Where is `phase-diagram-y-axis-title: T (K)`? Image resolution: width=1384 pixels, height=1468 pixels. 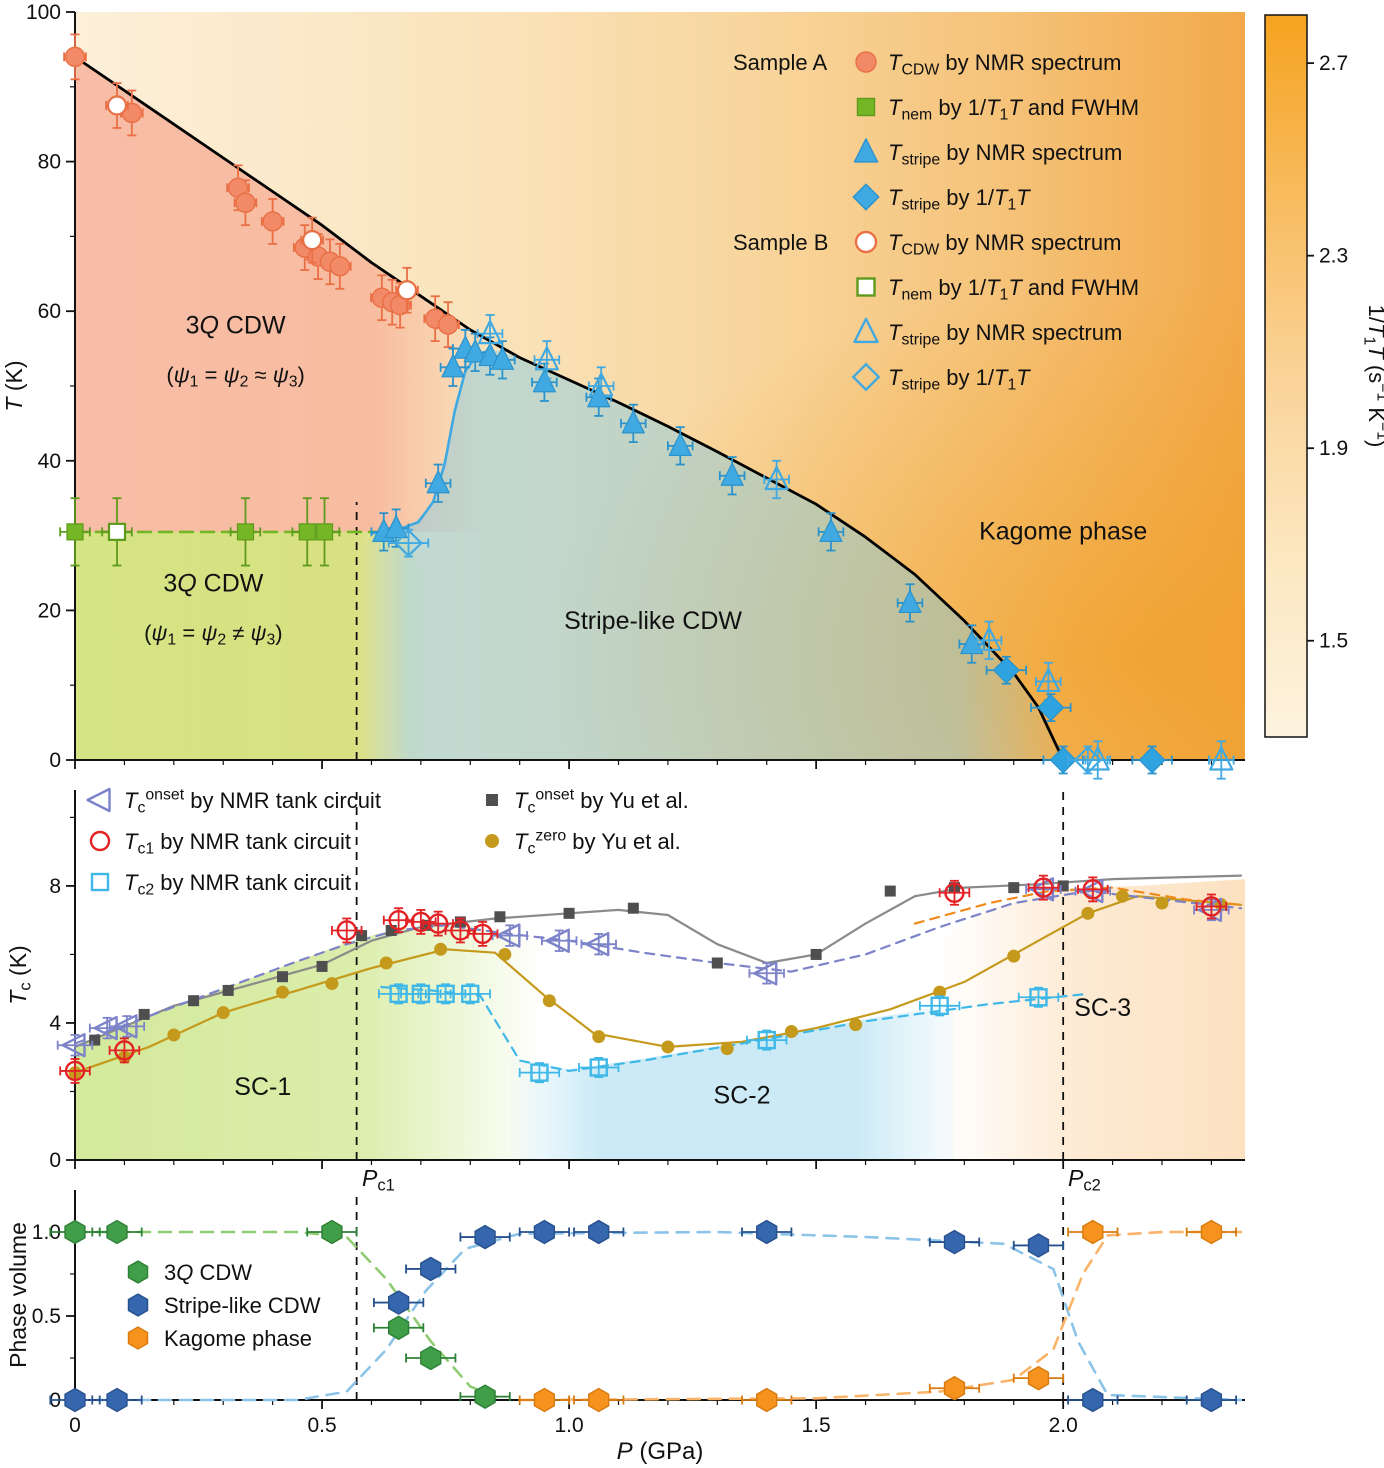 phase-diagram-y-axis-title: T (K) is located at coordinates (14, 385).